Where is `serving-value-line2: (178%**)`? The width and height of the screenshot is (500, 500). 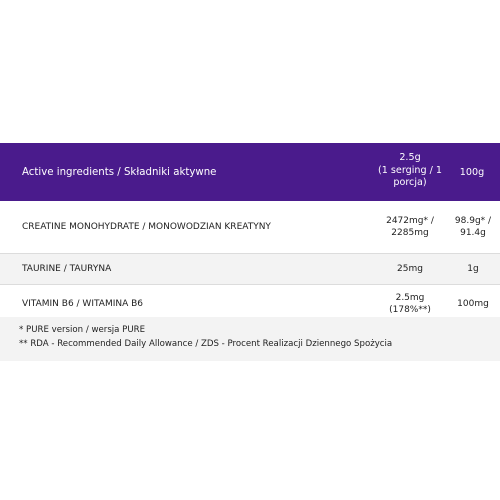
serving-value-line2: (178%**) is located at coordinates (410, 309).